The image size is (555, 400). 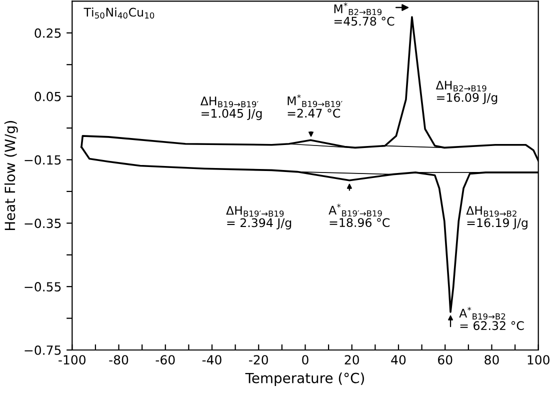 What do you see at coordinates (359, 216) in the screenshot?
I see `annotation: A$^{*}$$_{B19′→B19}$ =18.96 °C` at bounding box center [359, 216].